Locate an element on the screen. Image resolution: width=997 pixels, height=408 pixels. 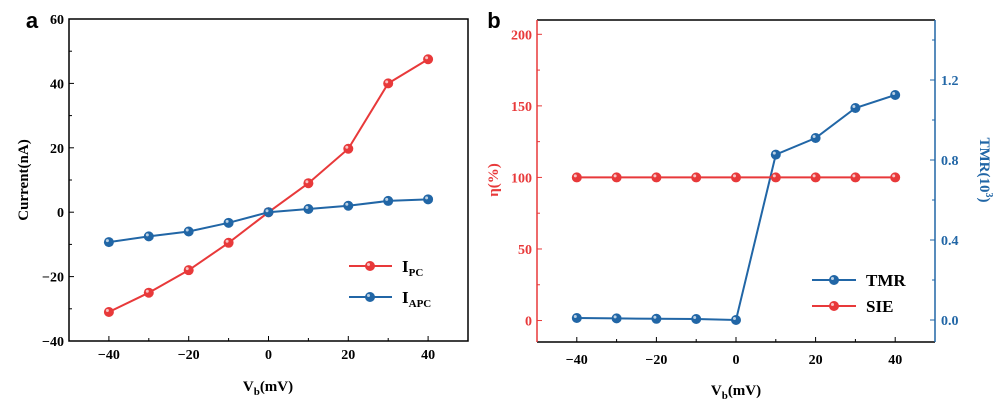
legend-label-TMR: TMR is located at coordinates (886, 280).